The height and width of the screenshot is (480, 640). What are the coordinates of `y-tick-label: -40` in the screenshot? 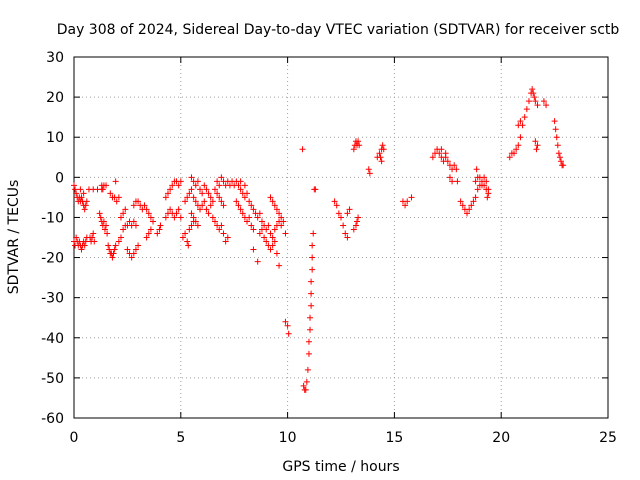 It's located at (52, 339).